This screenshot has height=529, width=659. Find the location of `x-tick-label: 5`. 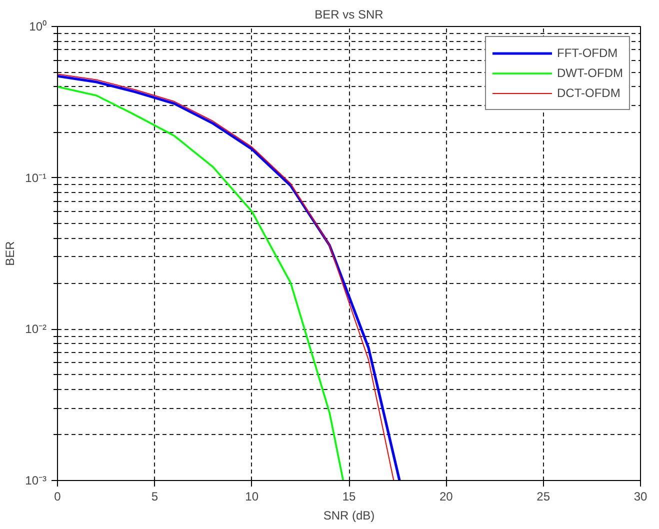

x-tick-label: 5 is located at coordinates (154, 497).